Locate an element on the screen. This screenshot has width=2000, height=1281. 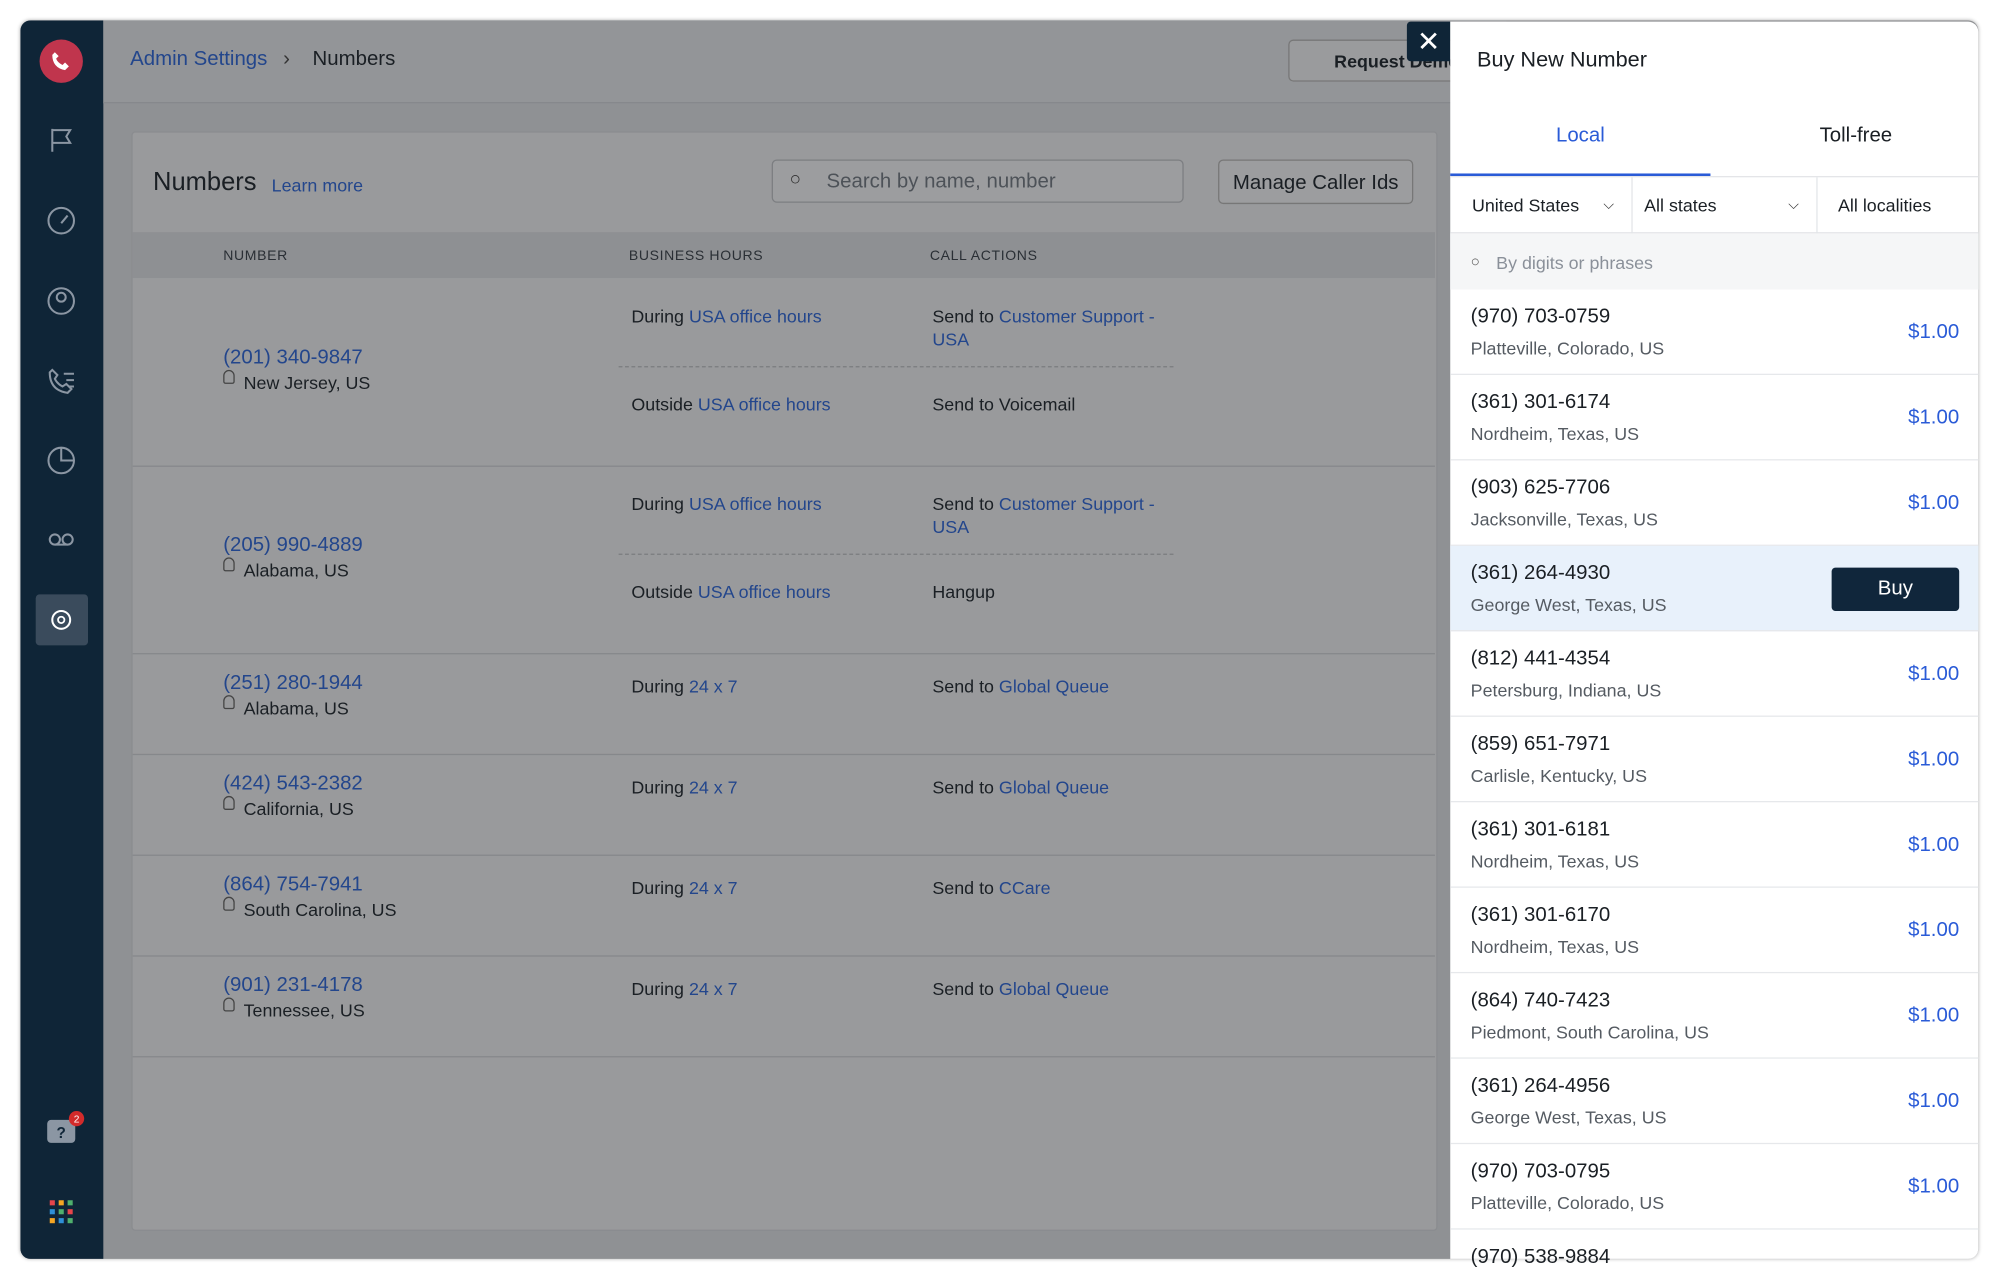
listing-location: Jacksonville, Texas, US is located at coordinates (1564, 519).